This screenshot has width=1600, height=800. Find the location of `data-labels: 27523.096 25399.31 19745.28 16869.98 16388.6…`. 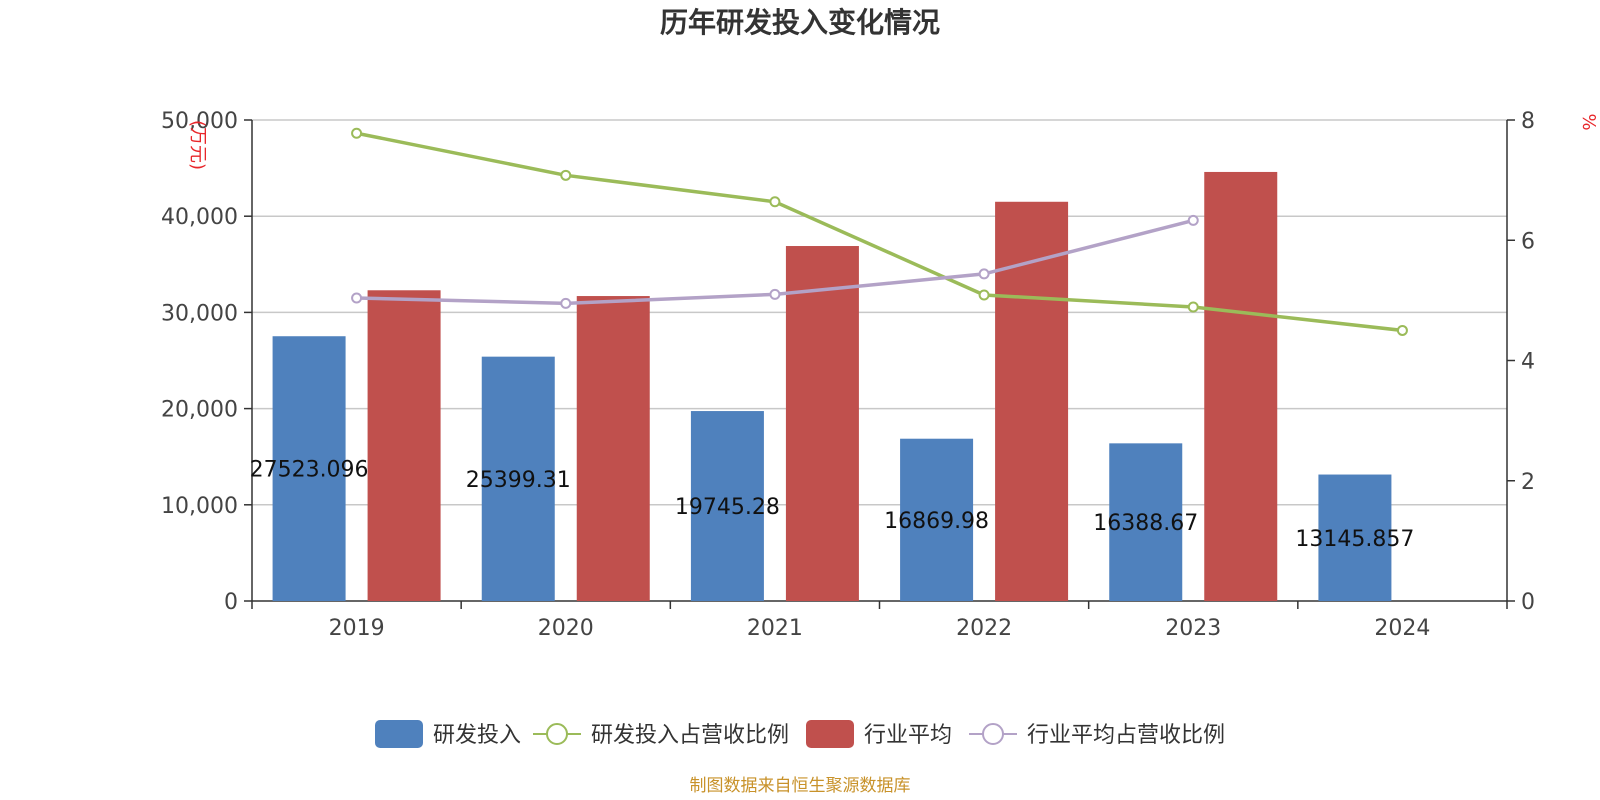

data-labels: 27523.096 25399.31 19745.28 16869.98 16388.6… is located at coordinates (832, 505).